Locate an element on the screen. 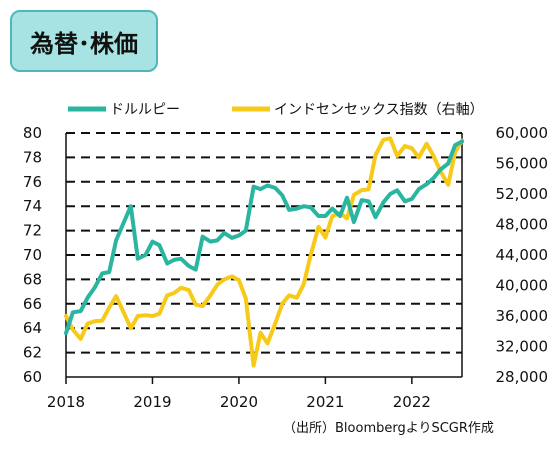 This screenshot has height=450, width=557. left-tick-label: 66 is located at coordinates (32, 304).